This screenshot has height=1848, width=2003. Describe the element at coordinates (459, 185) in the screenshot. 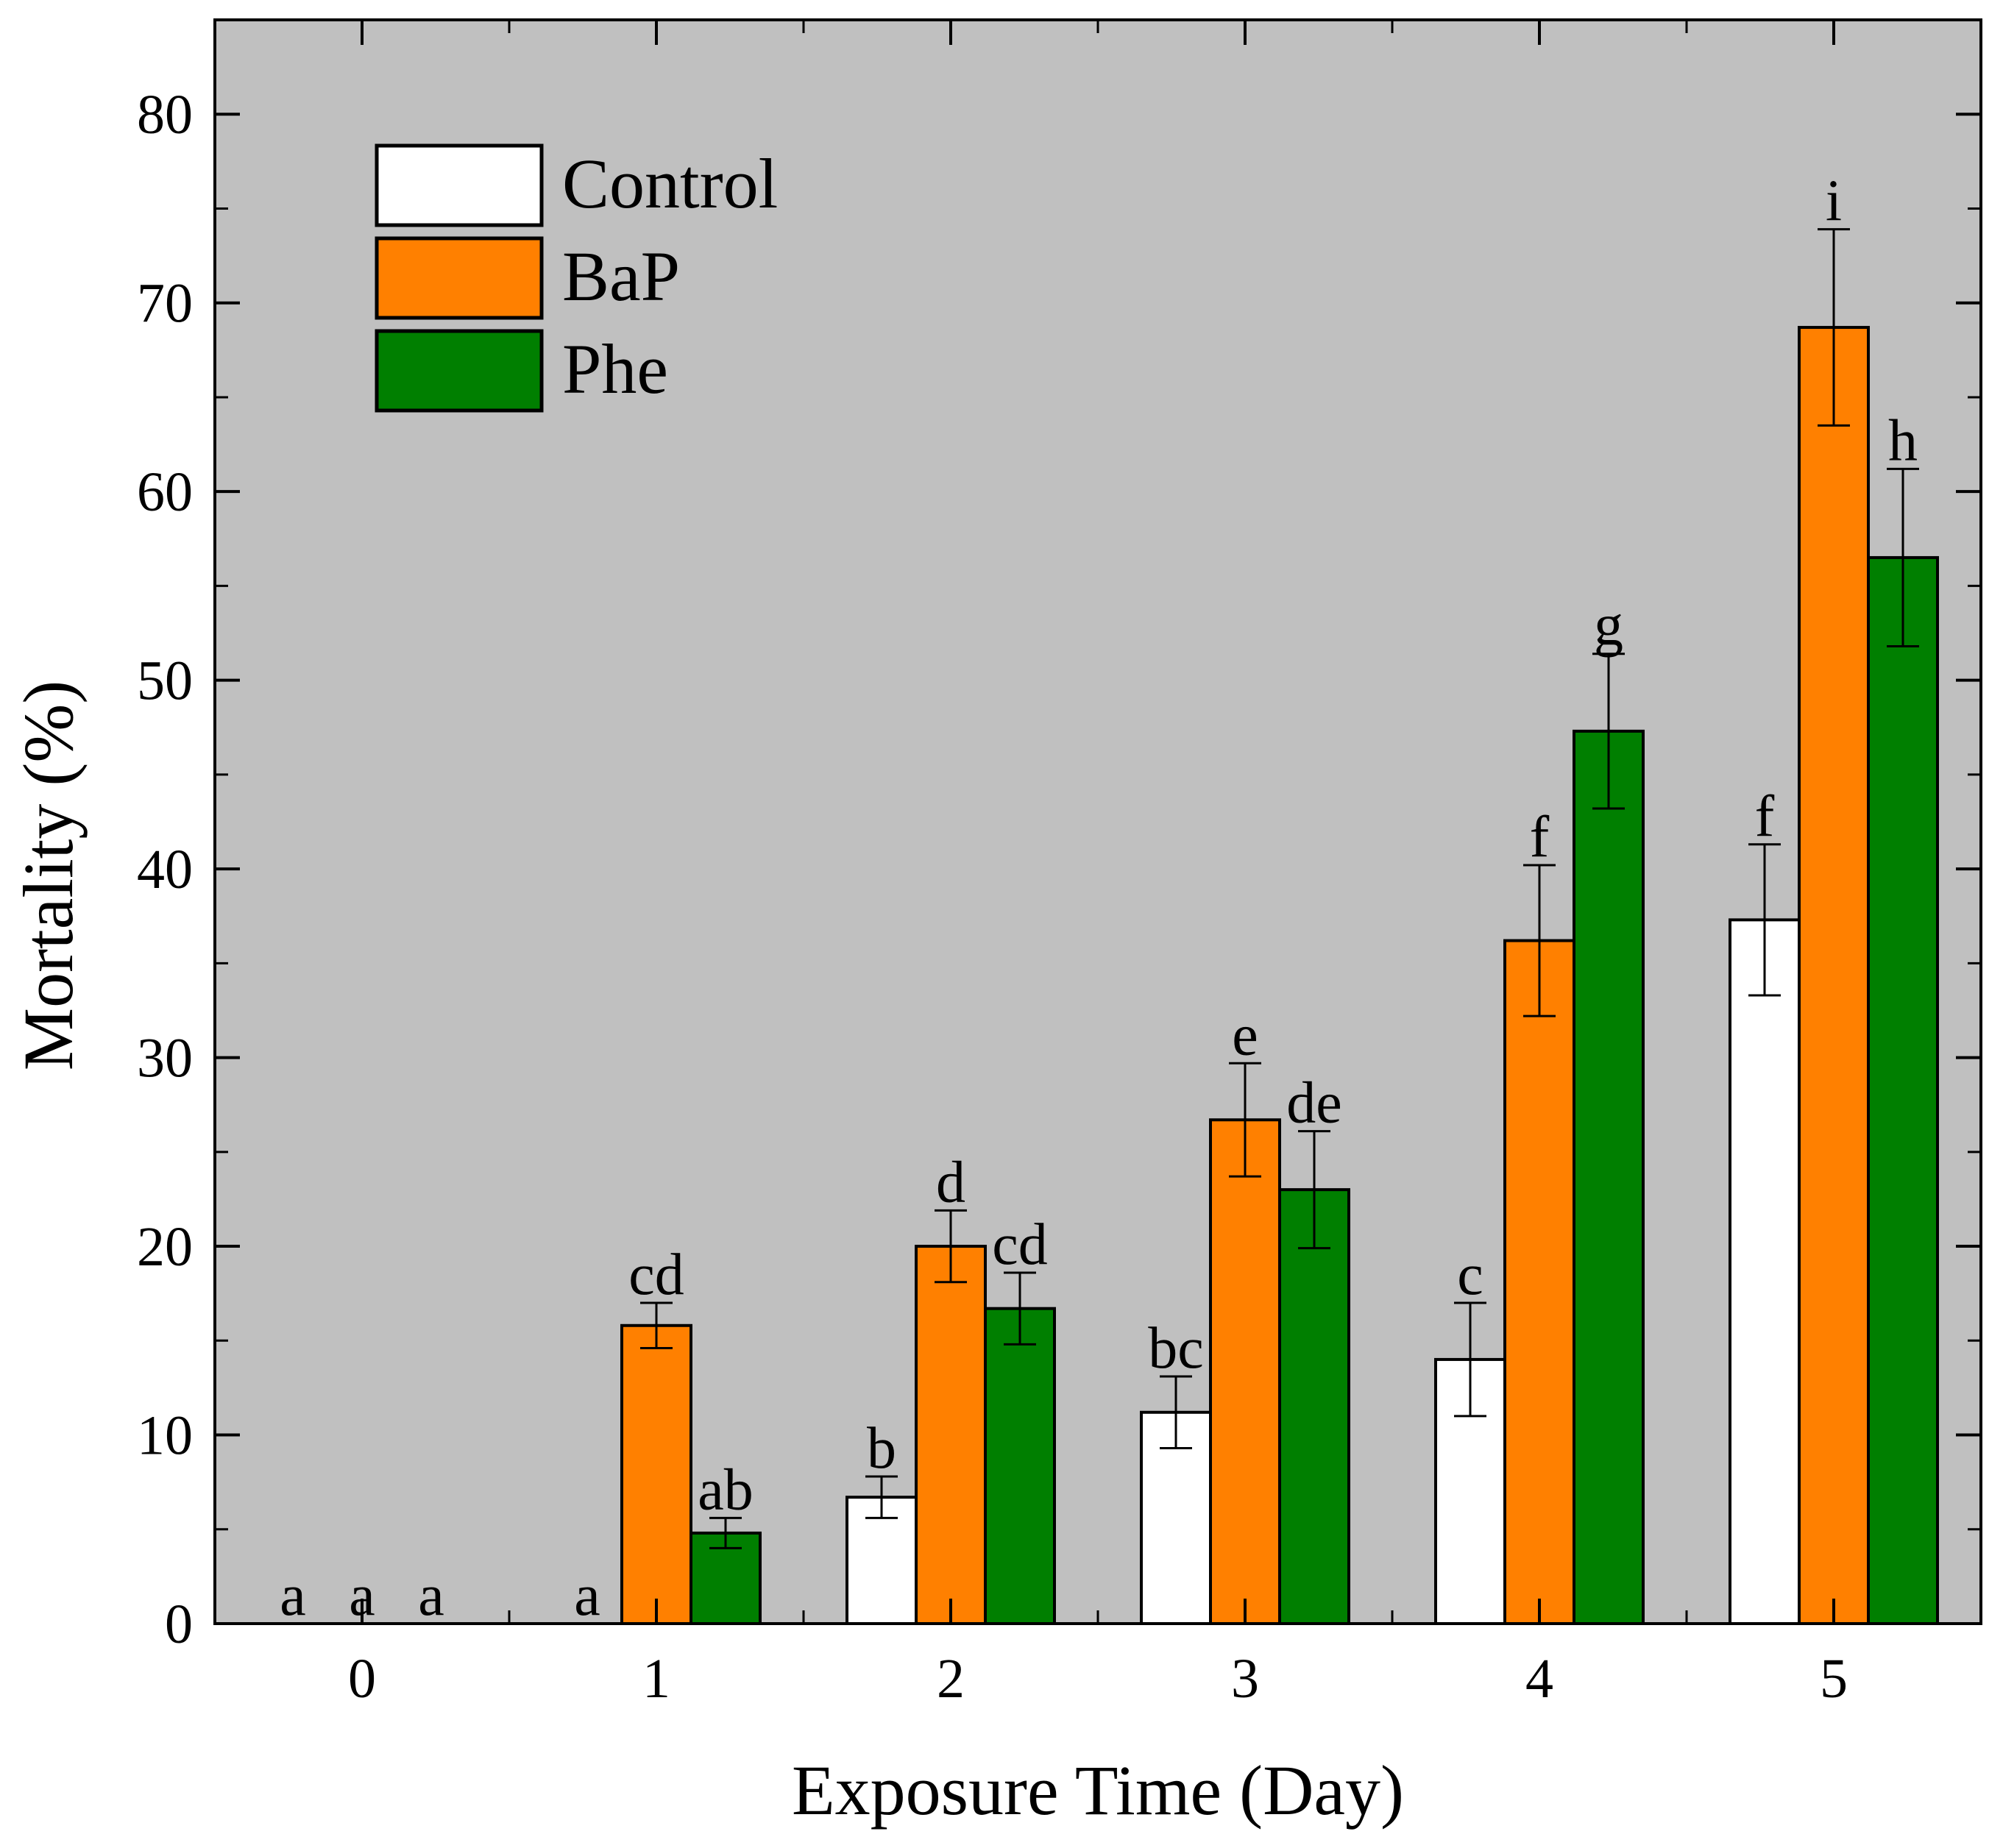

I see `legend-swatch-control` at that location.